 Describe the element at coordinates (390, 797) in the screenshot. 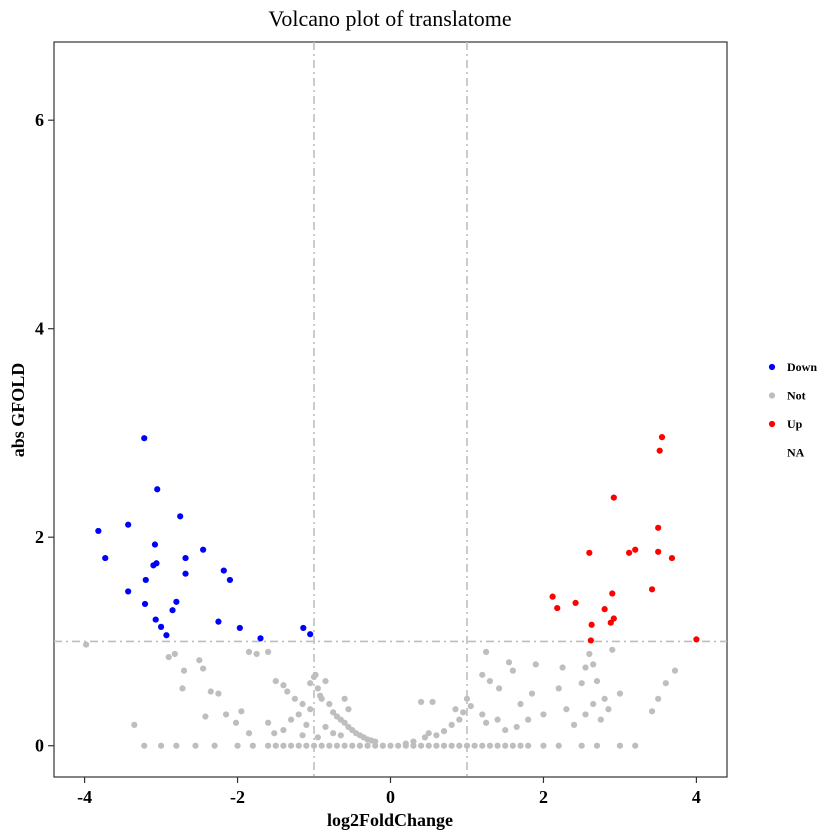

I see `x-tick-label-2: 0` at that location.